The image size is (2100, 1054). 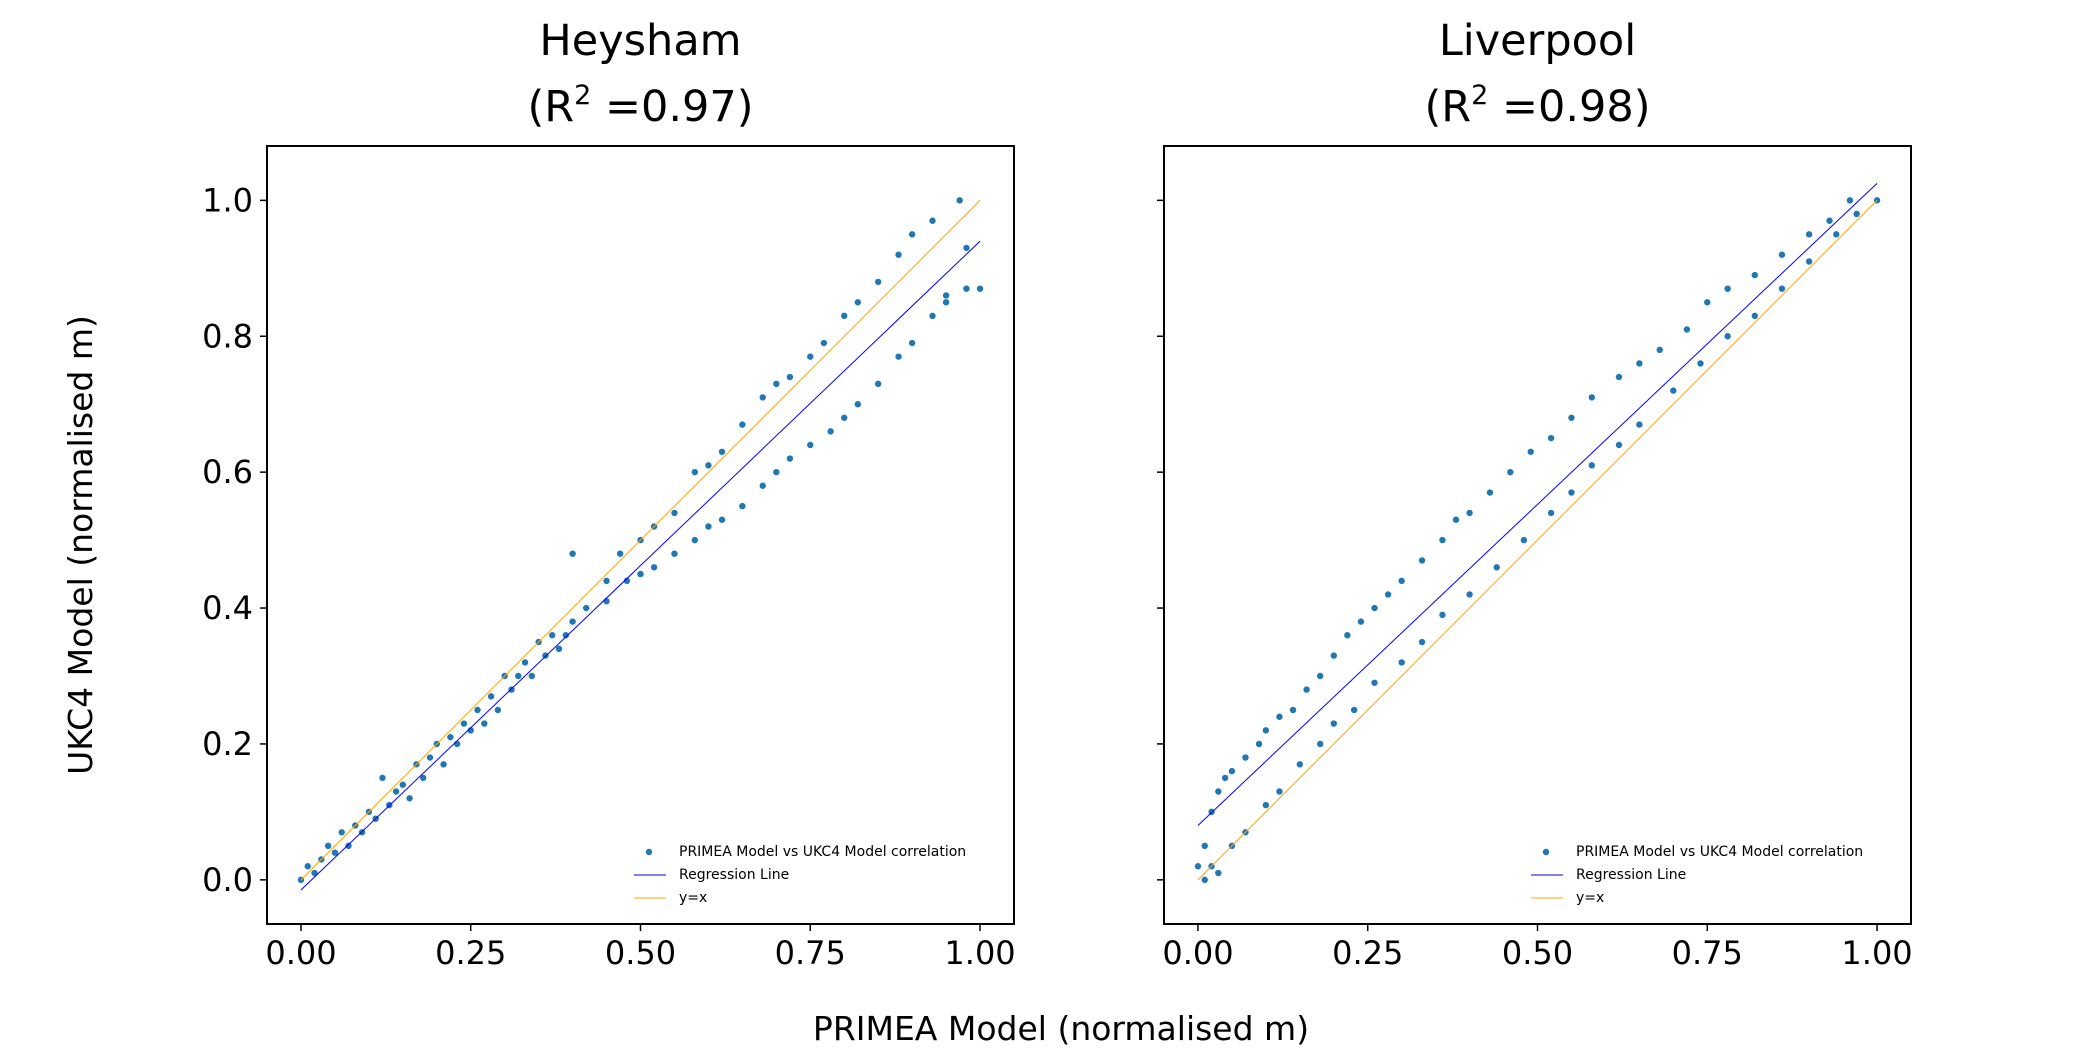 What do you see at coordinates (1876, 953) in the screenshot?
I see `x-tick-label: 1.00` at bounding box center [1876, 953].